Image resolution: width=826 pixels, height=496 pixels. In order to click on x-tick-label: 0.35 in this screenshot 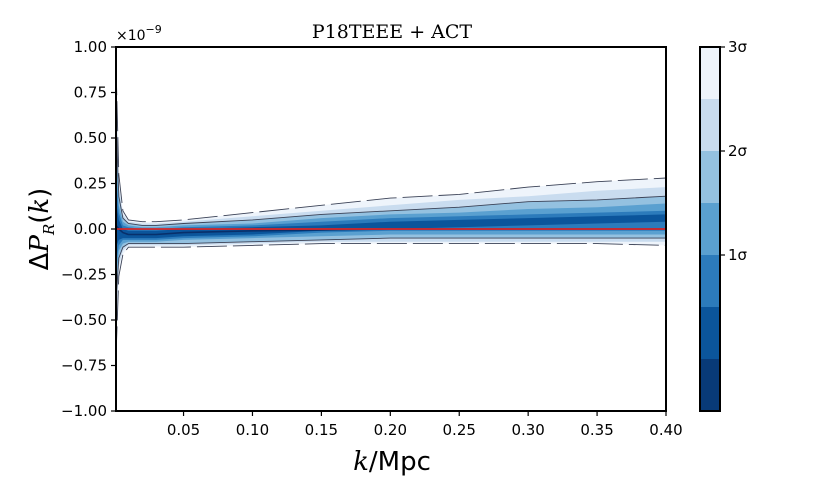, I will do `click(596, 430)`.